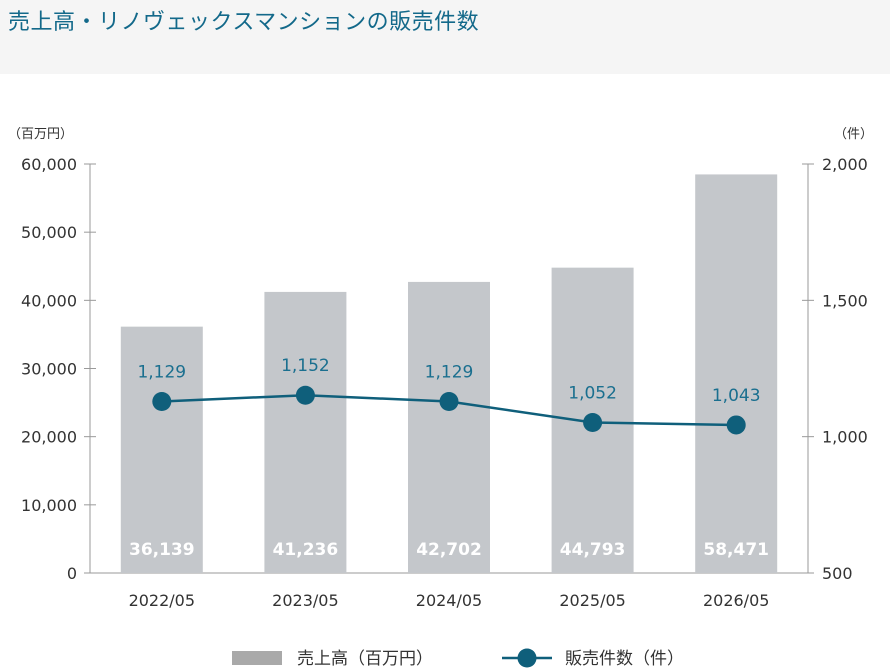  Describe the element at coordinates (49, 369) in the screenshot. I see `left-tick-label: 30,000` at that location.